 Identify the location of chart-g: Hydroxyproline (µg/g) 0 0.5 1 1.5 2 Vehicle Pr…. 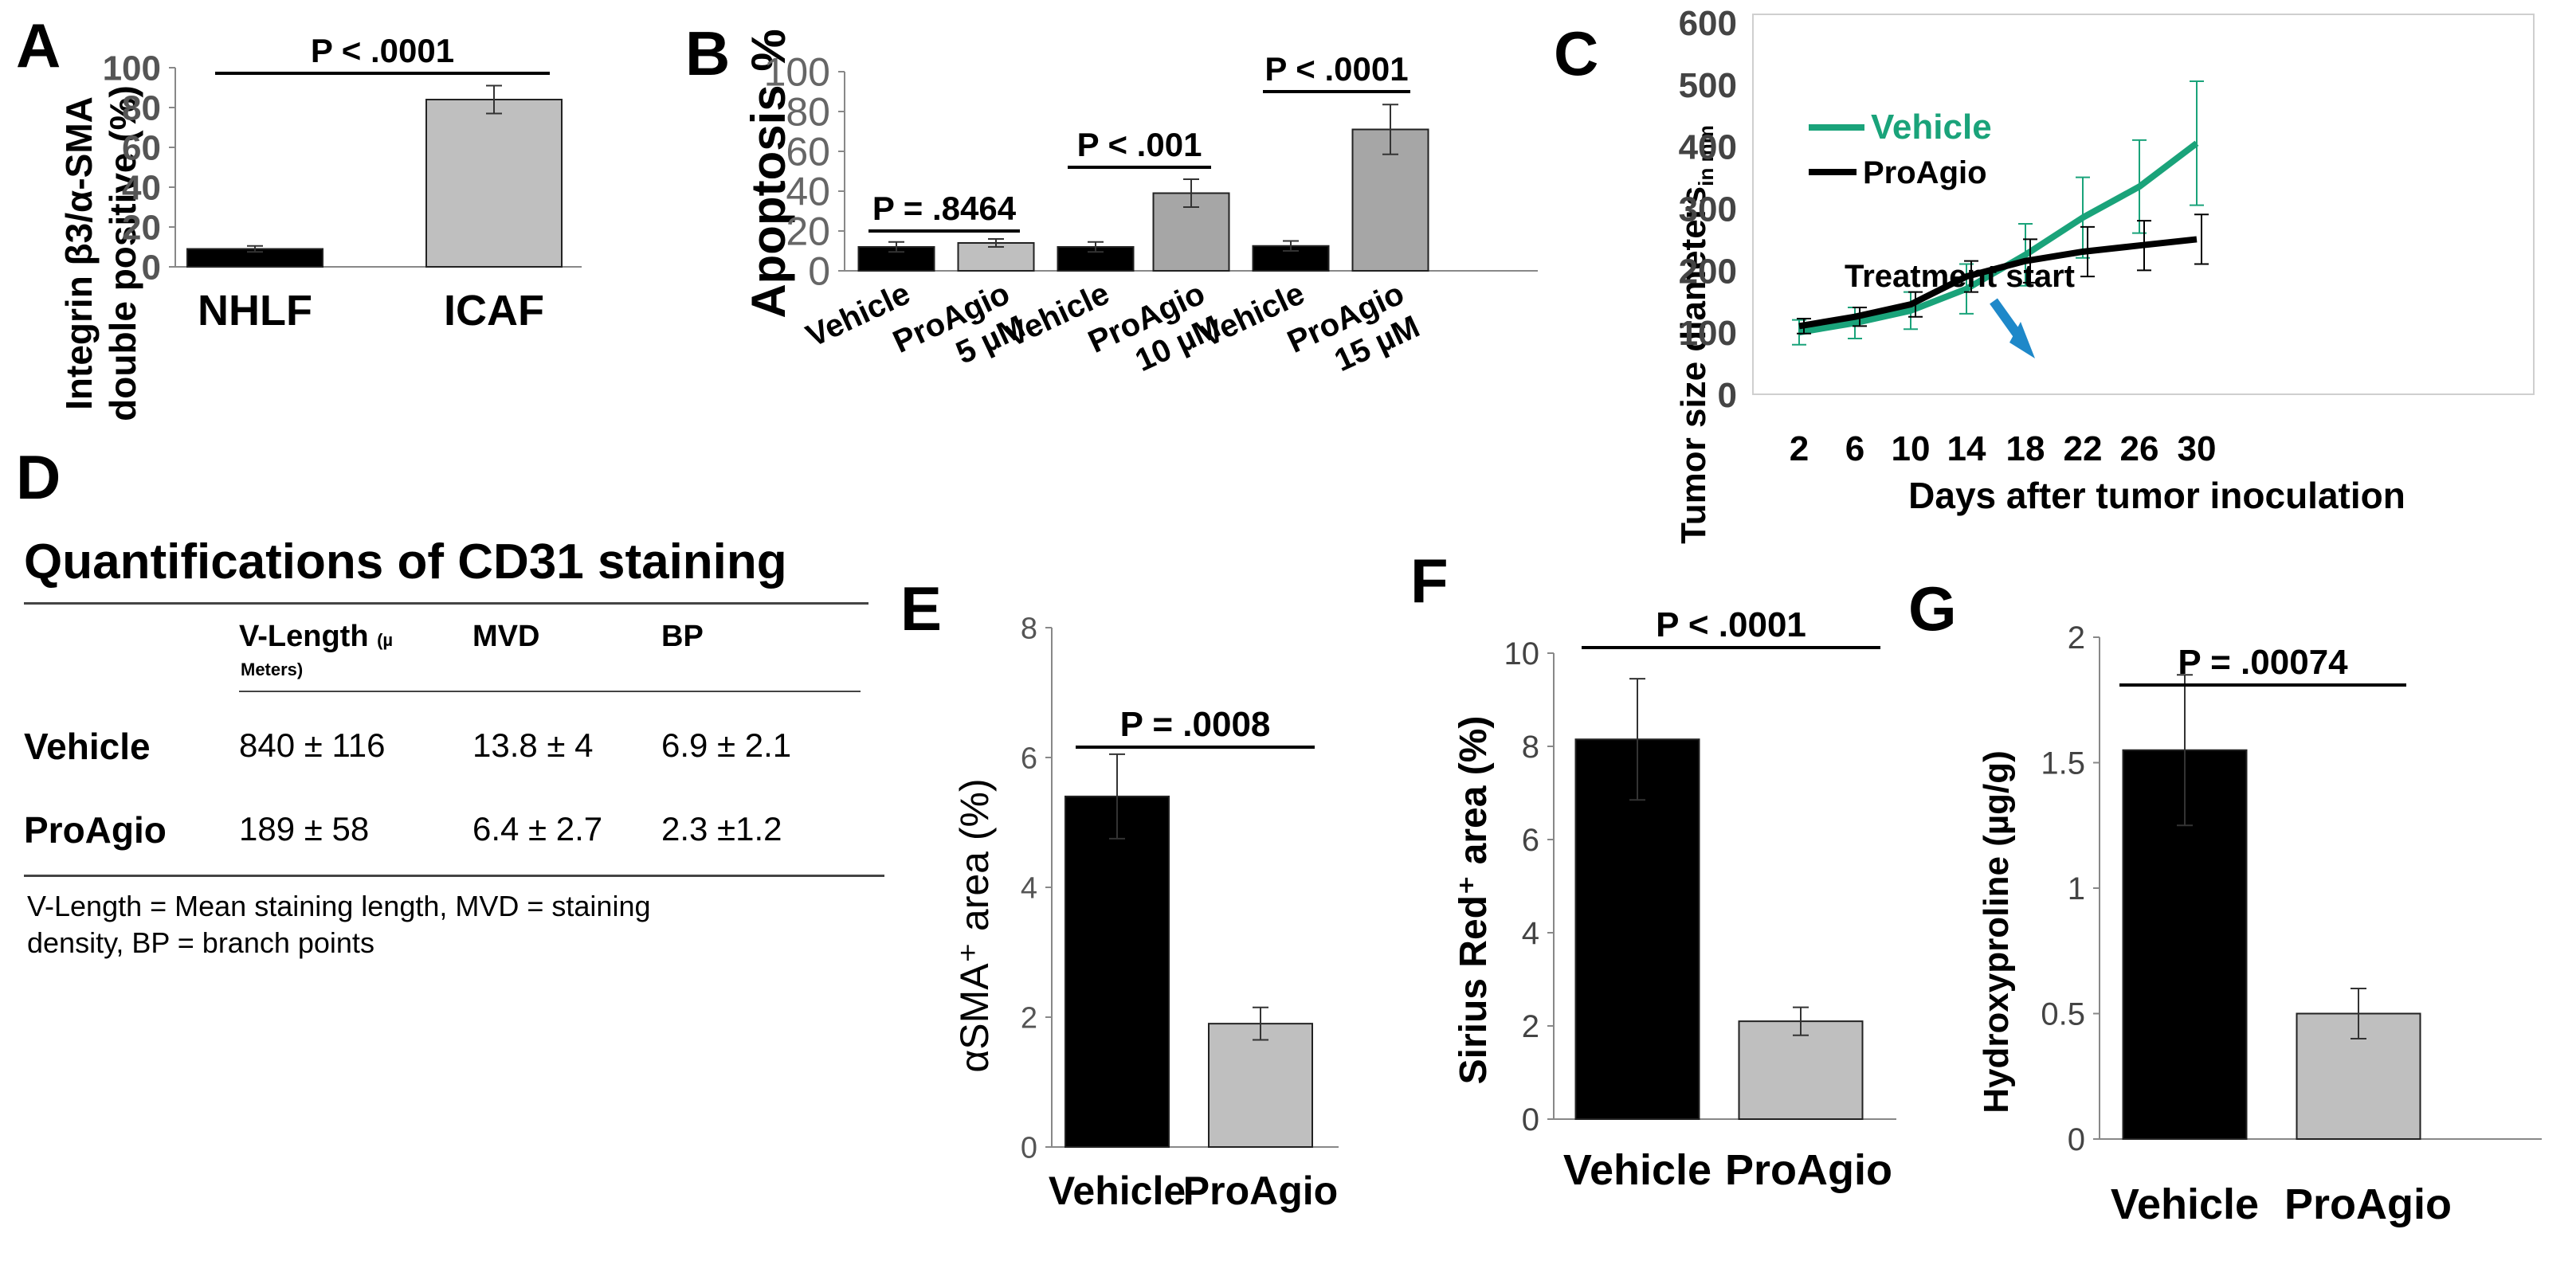
(2259, 924).